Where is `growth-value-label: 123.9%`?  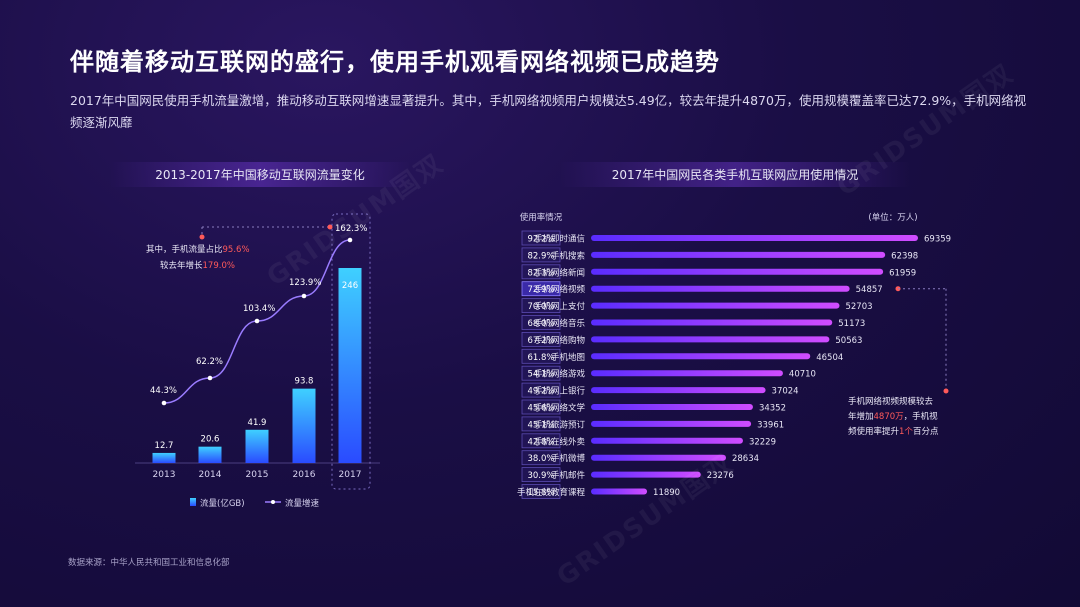 growth-value-label: 123.9% is located at coordinates (305, 283).